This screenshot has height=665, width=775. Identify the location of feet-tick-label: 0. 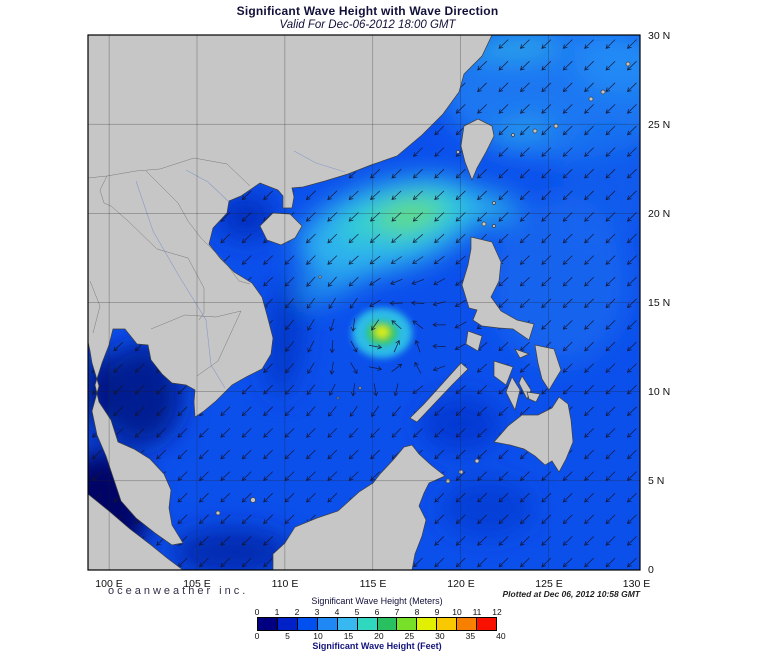
(257, 636).